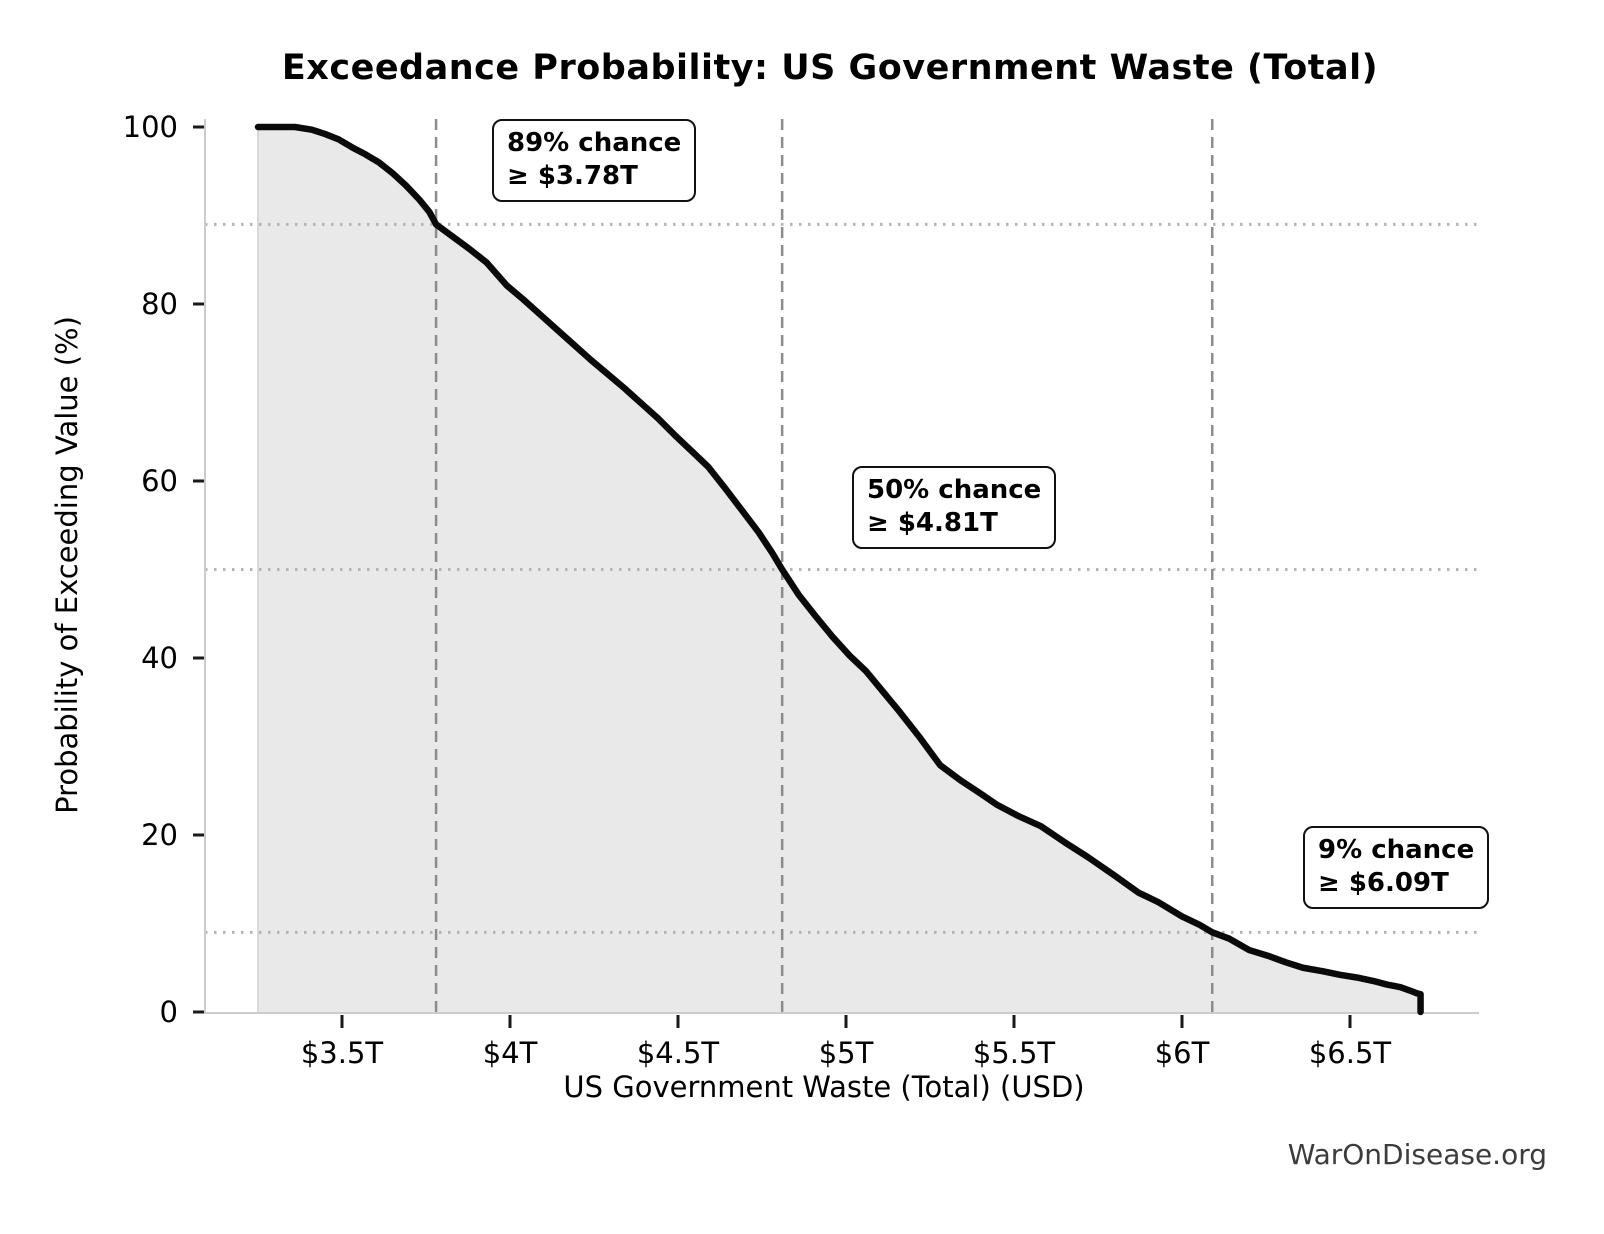  I want to click on annotation-50pct: 50% chance ≥ $4.81T, so click(954, 507).